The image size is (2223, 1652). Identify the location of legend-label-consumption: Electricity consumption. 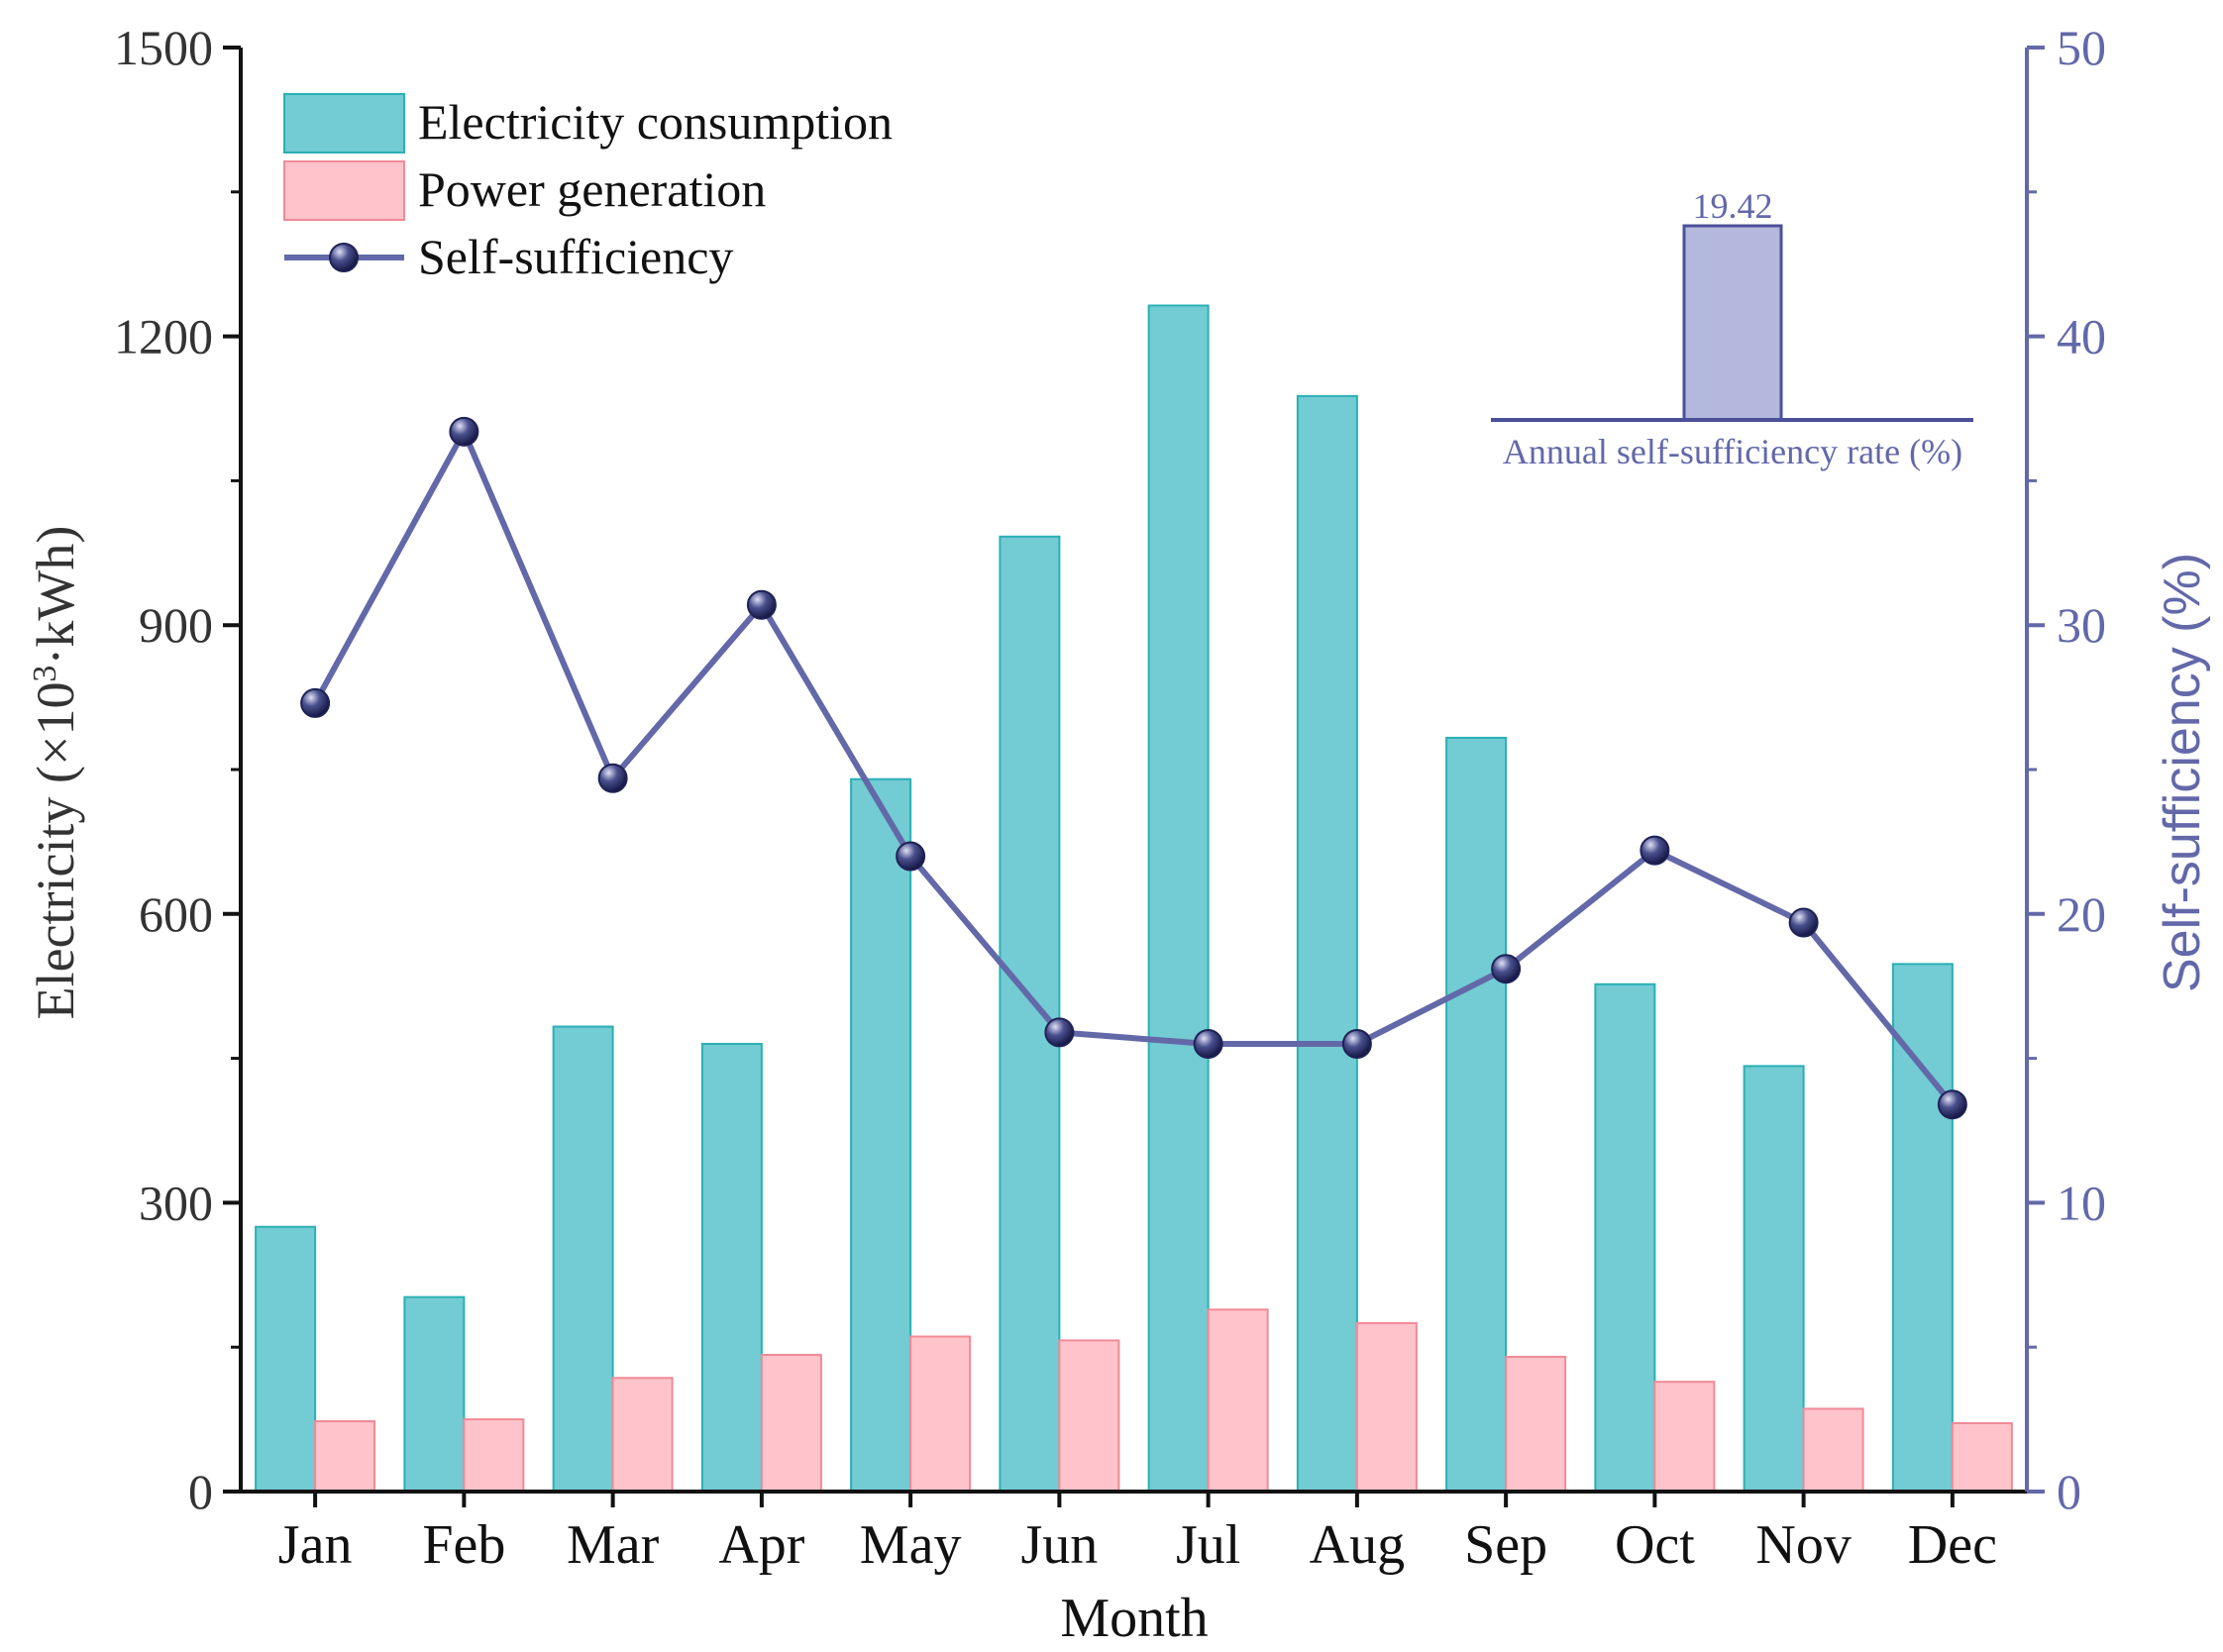
(655, 122).